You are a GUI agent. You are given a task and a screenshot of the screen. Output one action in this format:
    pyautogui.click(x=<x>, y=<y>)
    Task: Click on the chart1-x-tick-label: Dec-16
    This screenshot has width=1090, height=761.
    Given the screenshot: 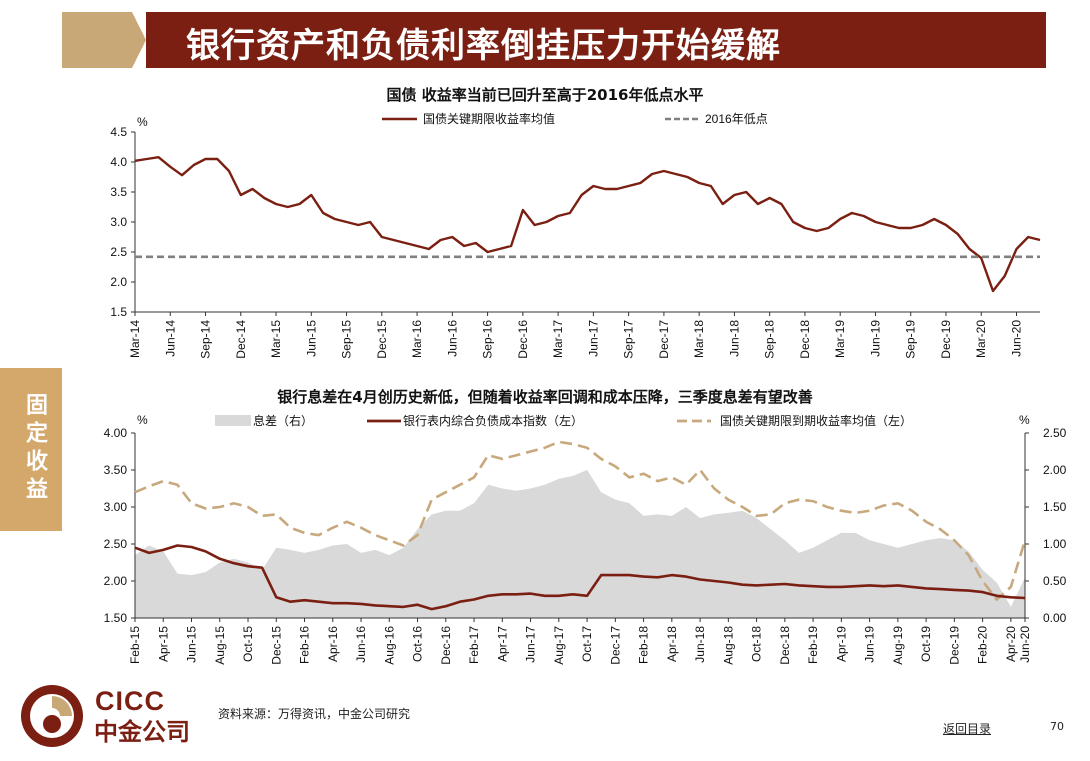 What is the action you would take?
    pyautogui.click(x=523, y=339)
    